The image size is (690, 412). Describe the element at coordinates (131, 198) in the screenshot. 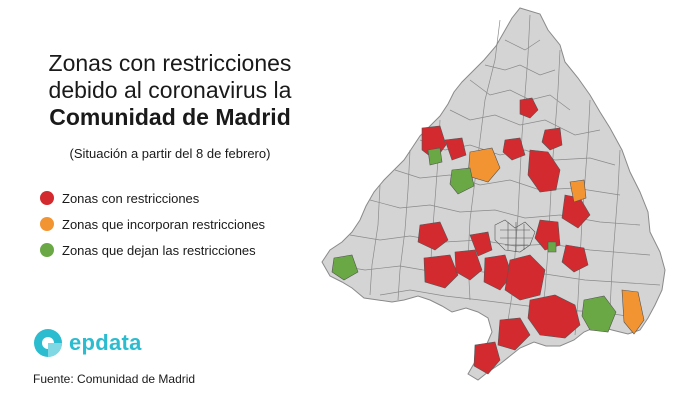

I see `legend-label-restricted: Zonas con restricciones` at that location.